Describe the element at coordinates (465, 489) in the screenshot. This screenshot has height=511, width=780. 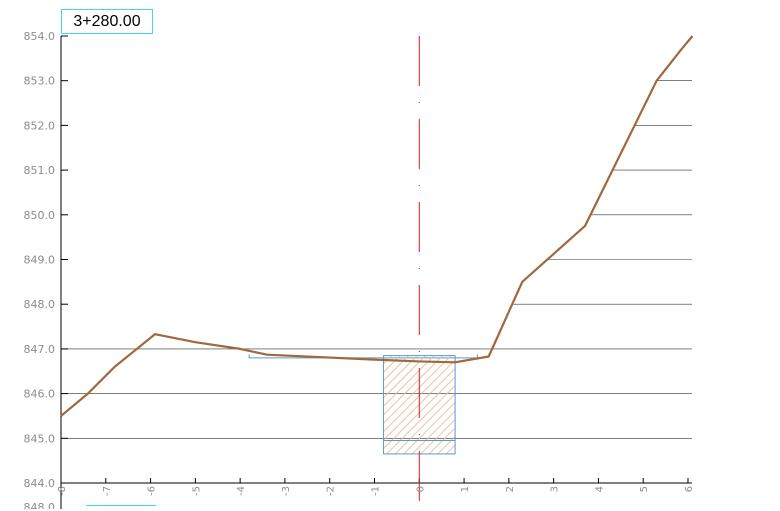
I see `x-tick-label: 1` at that location.